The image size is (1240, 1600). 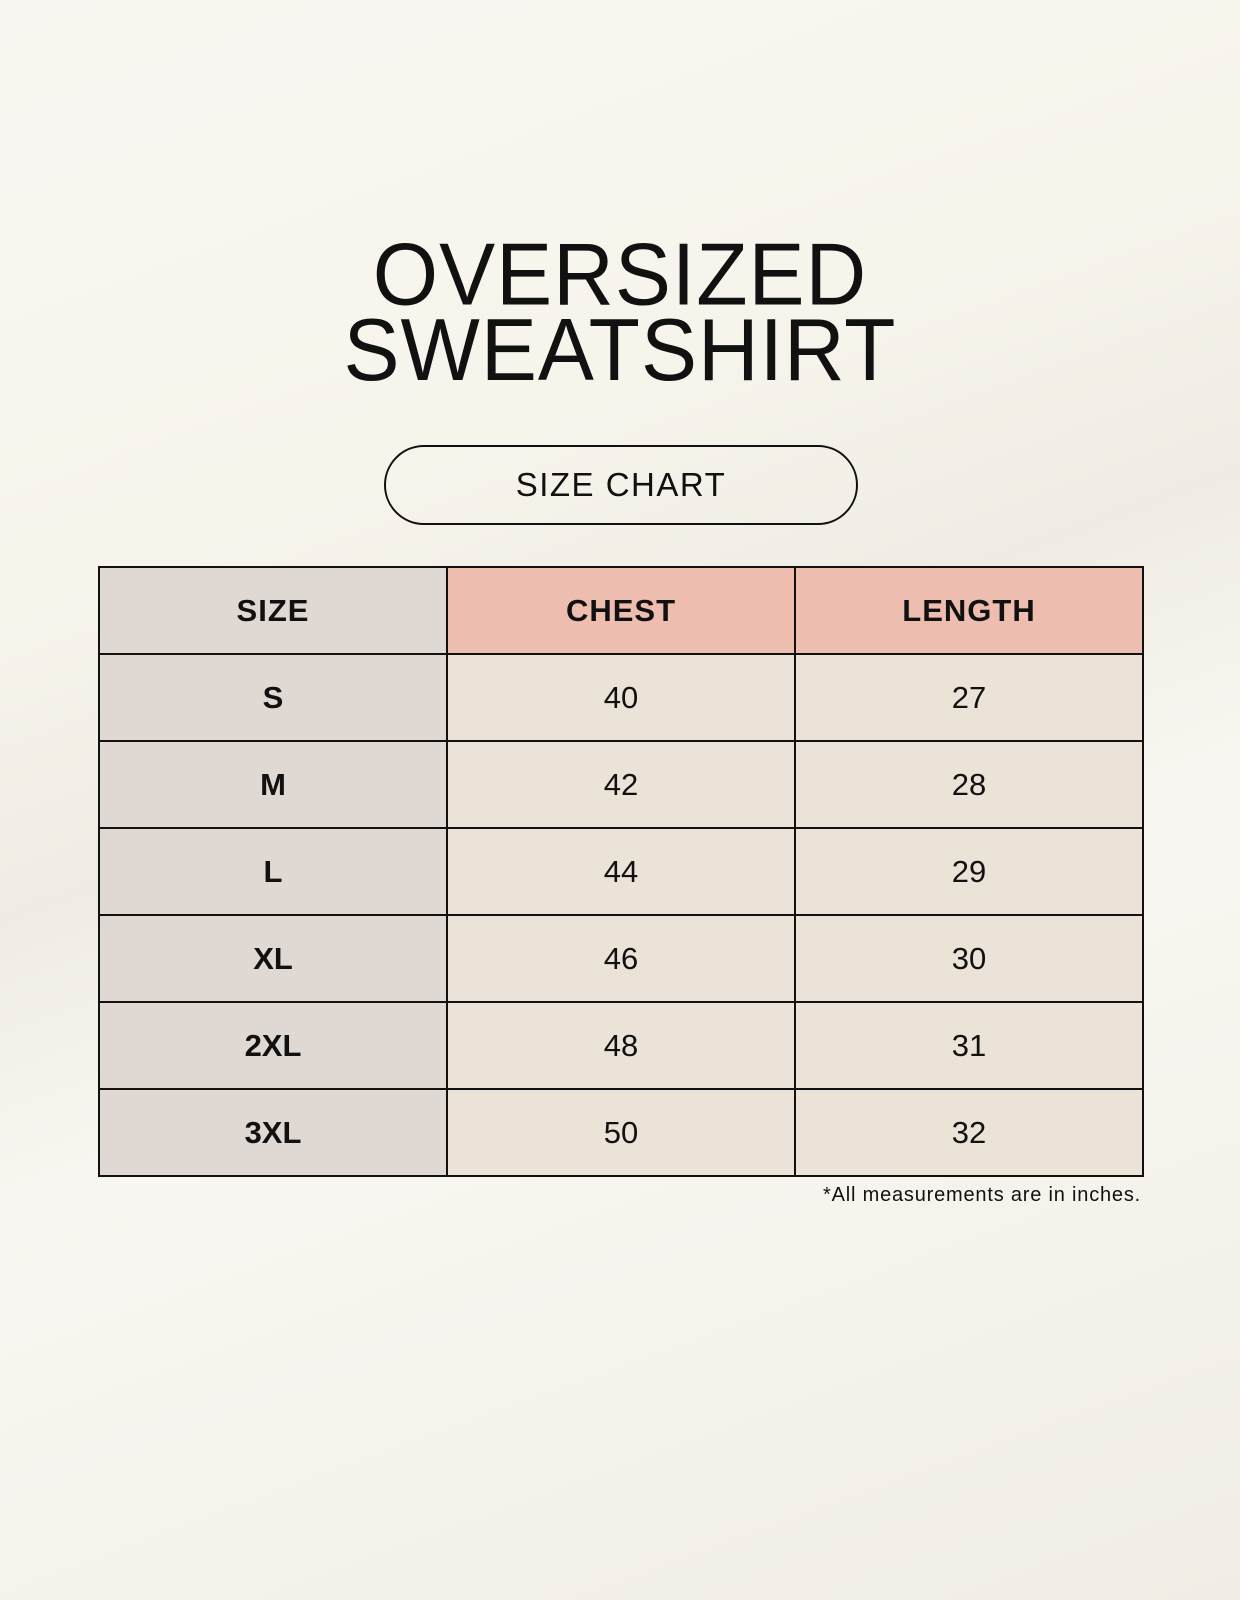 I want to click on header-length: LENGTH, so click(x=969, y=610).